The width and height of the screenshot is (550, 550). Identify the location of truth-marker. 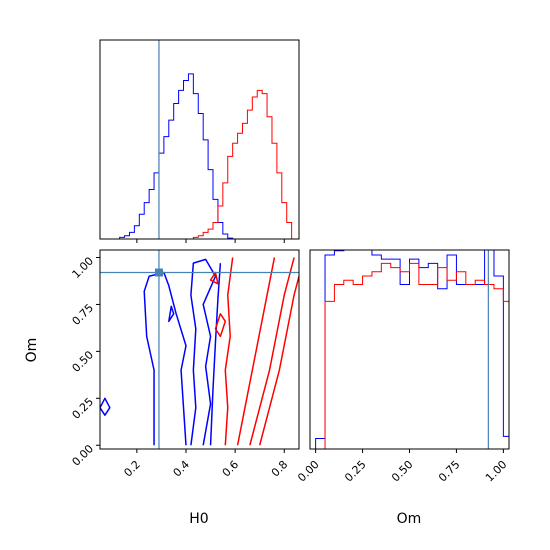
(158, 272).